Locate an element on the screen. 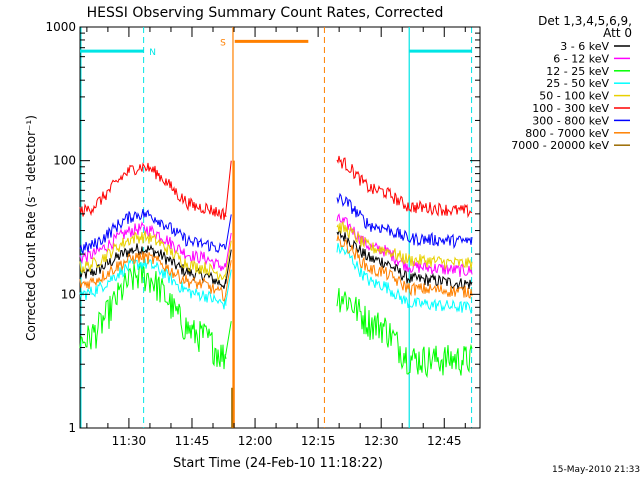  legend-label: 50 - 100 keV is located at coordinates (574, 96).